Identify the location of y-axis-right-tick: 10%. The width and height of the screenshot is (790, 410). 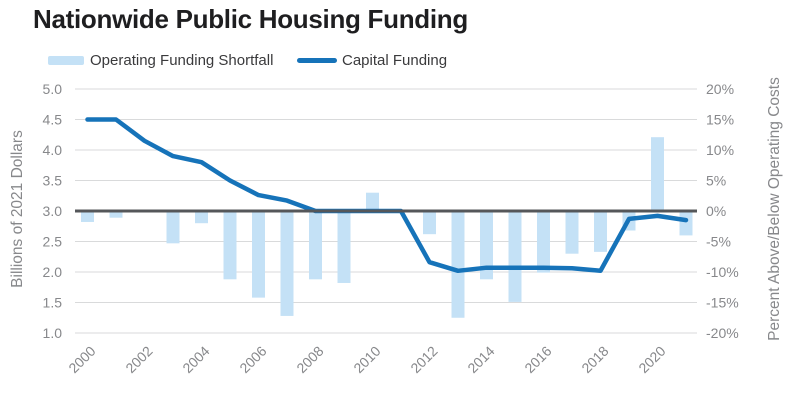
(720, 150).